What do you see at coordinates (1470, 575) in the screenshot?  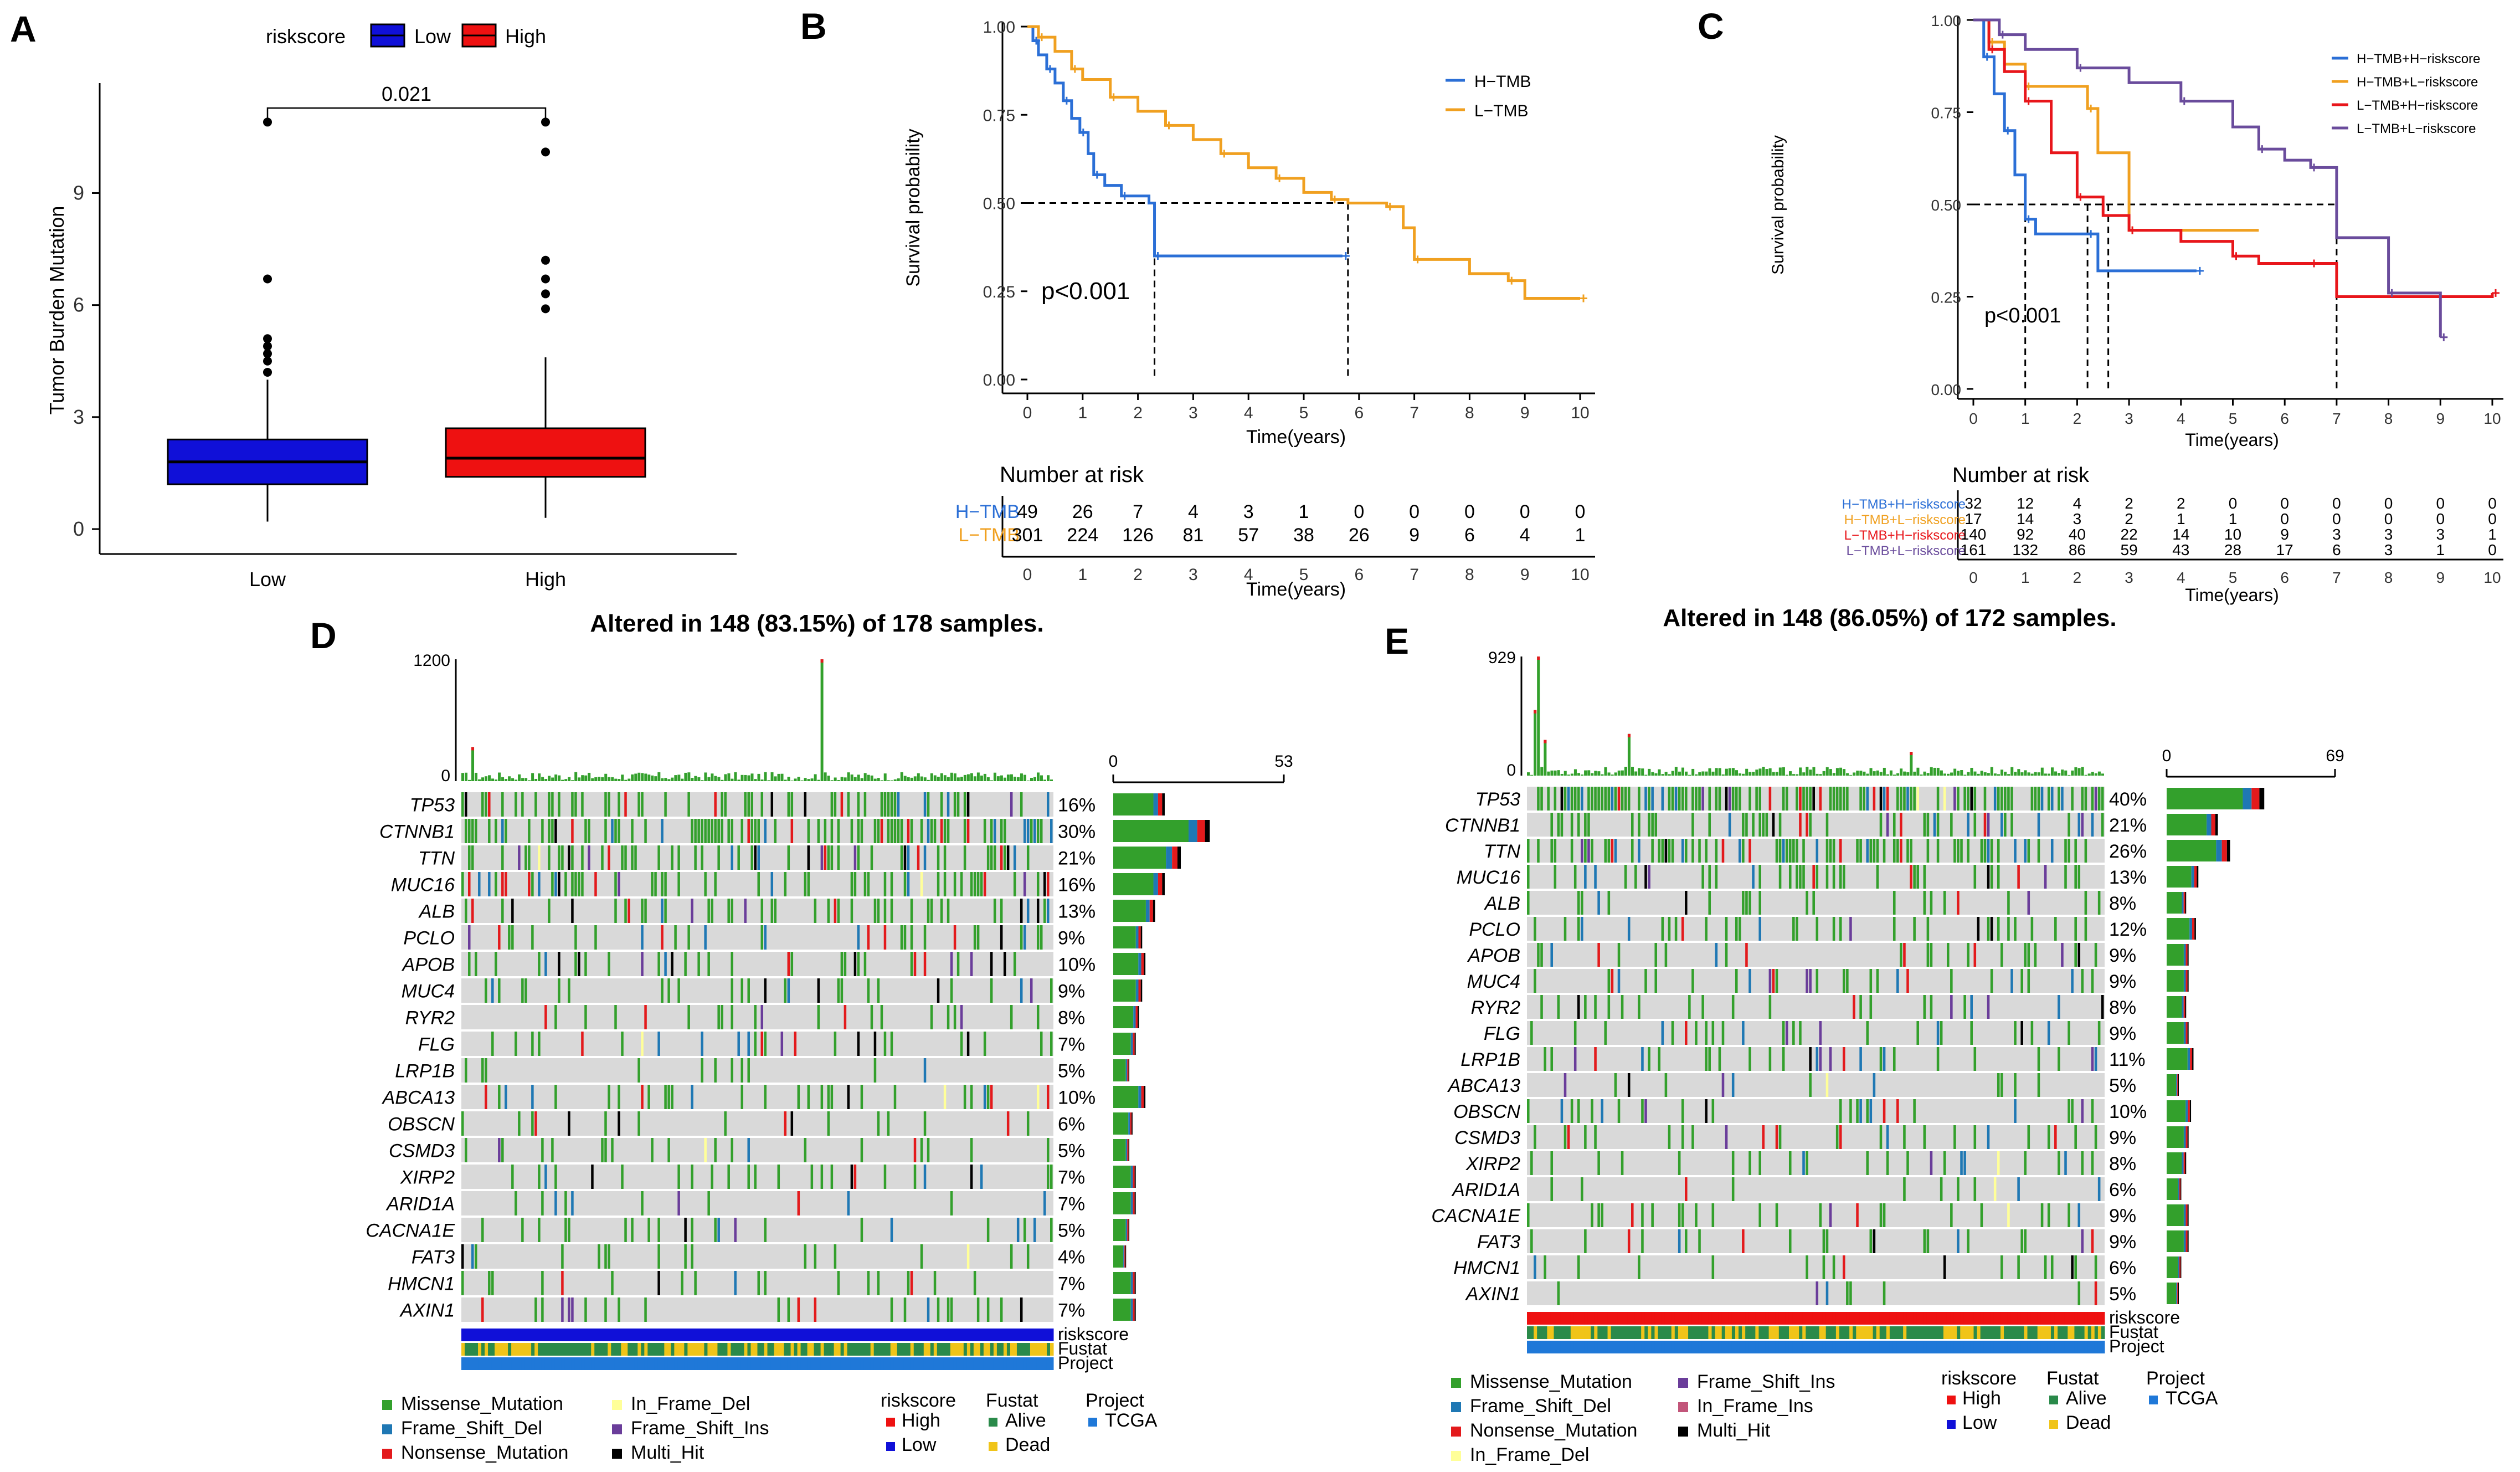 I see `b-risk-x-tick: 8` at bounding box center [1470, 575].